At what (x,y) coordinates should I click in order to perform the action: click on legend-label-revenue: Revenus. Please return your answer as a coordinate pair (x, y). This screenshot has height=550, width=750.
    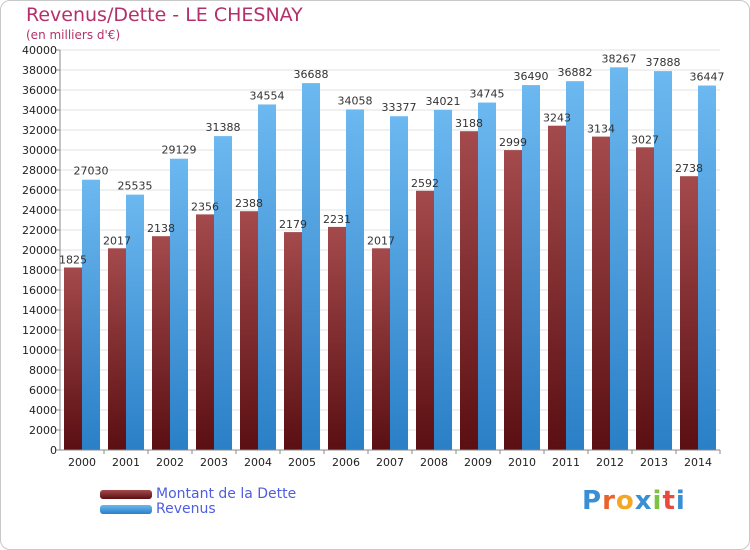
    Looking at the image, I should click on (186, 509).